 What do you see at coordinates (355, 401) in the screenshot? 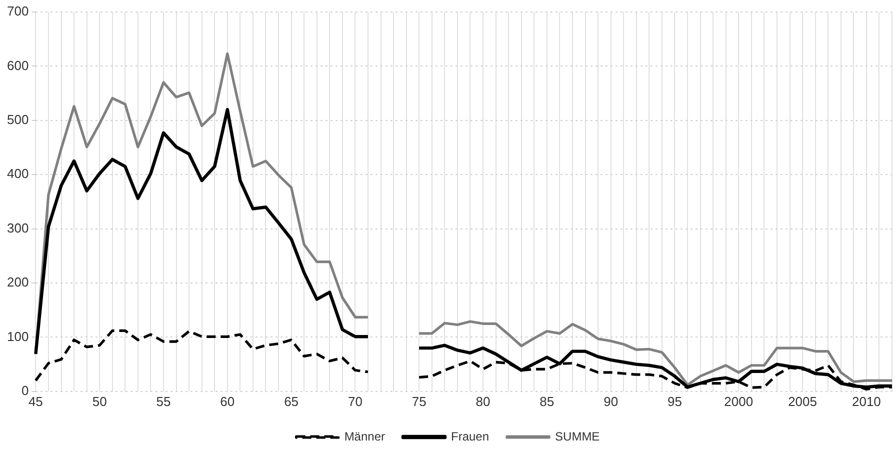
I see `x-tick-label: 70` at bounding box center [355, 401].